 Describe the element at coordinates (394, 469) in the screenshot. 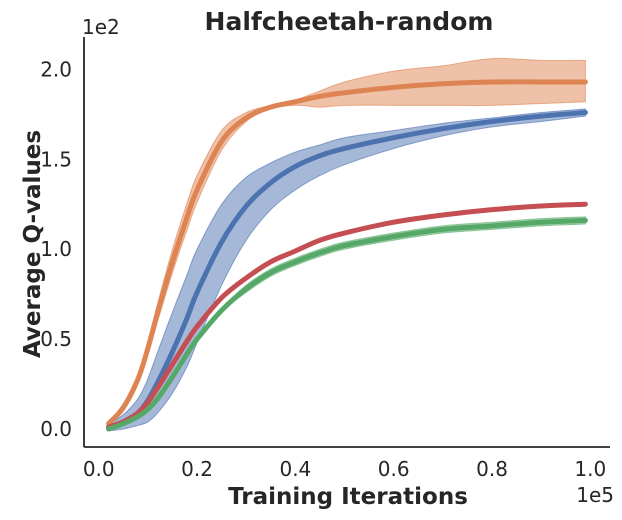

I see `x-tick-label: 0.6` at that location.